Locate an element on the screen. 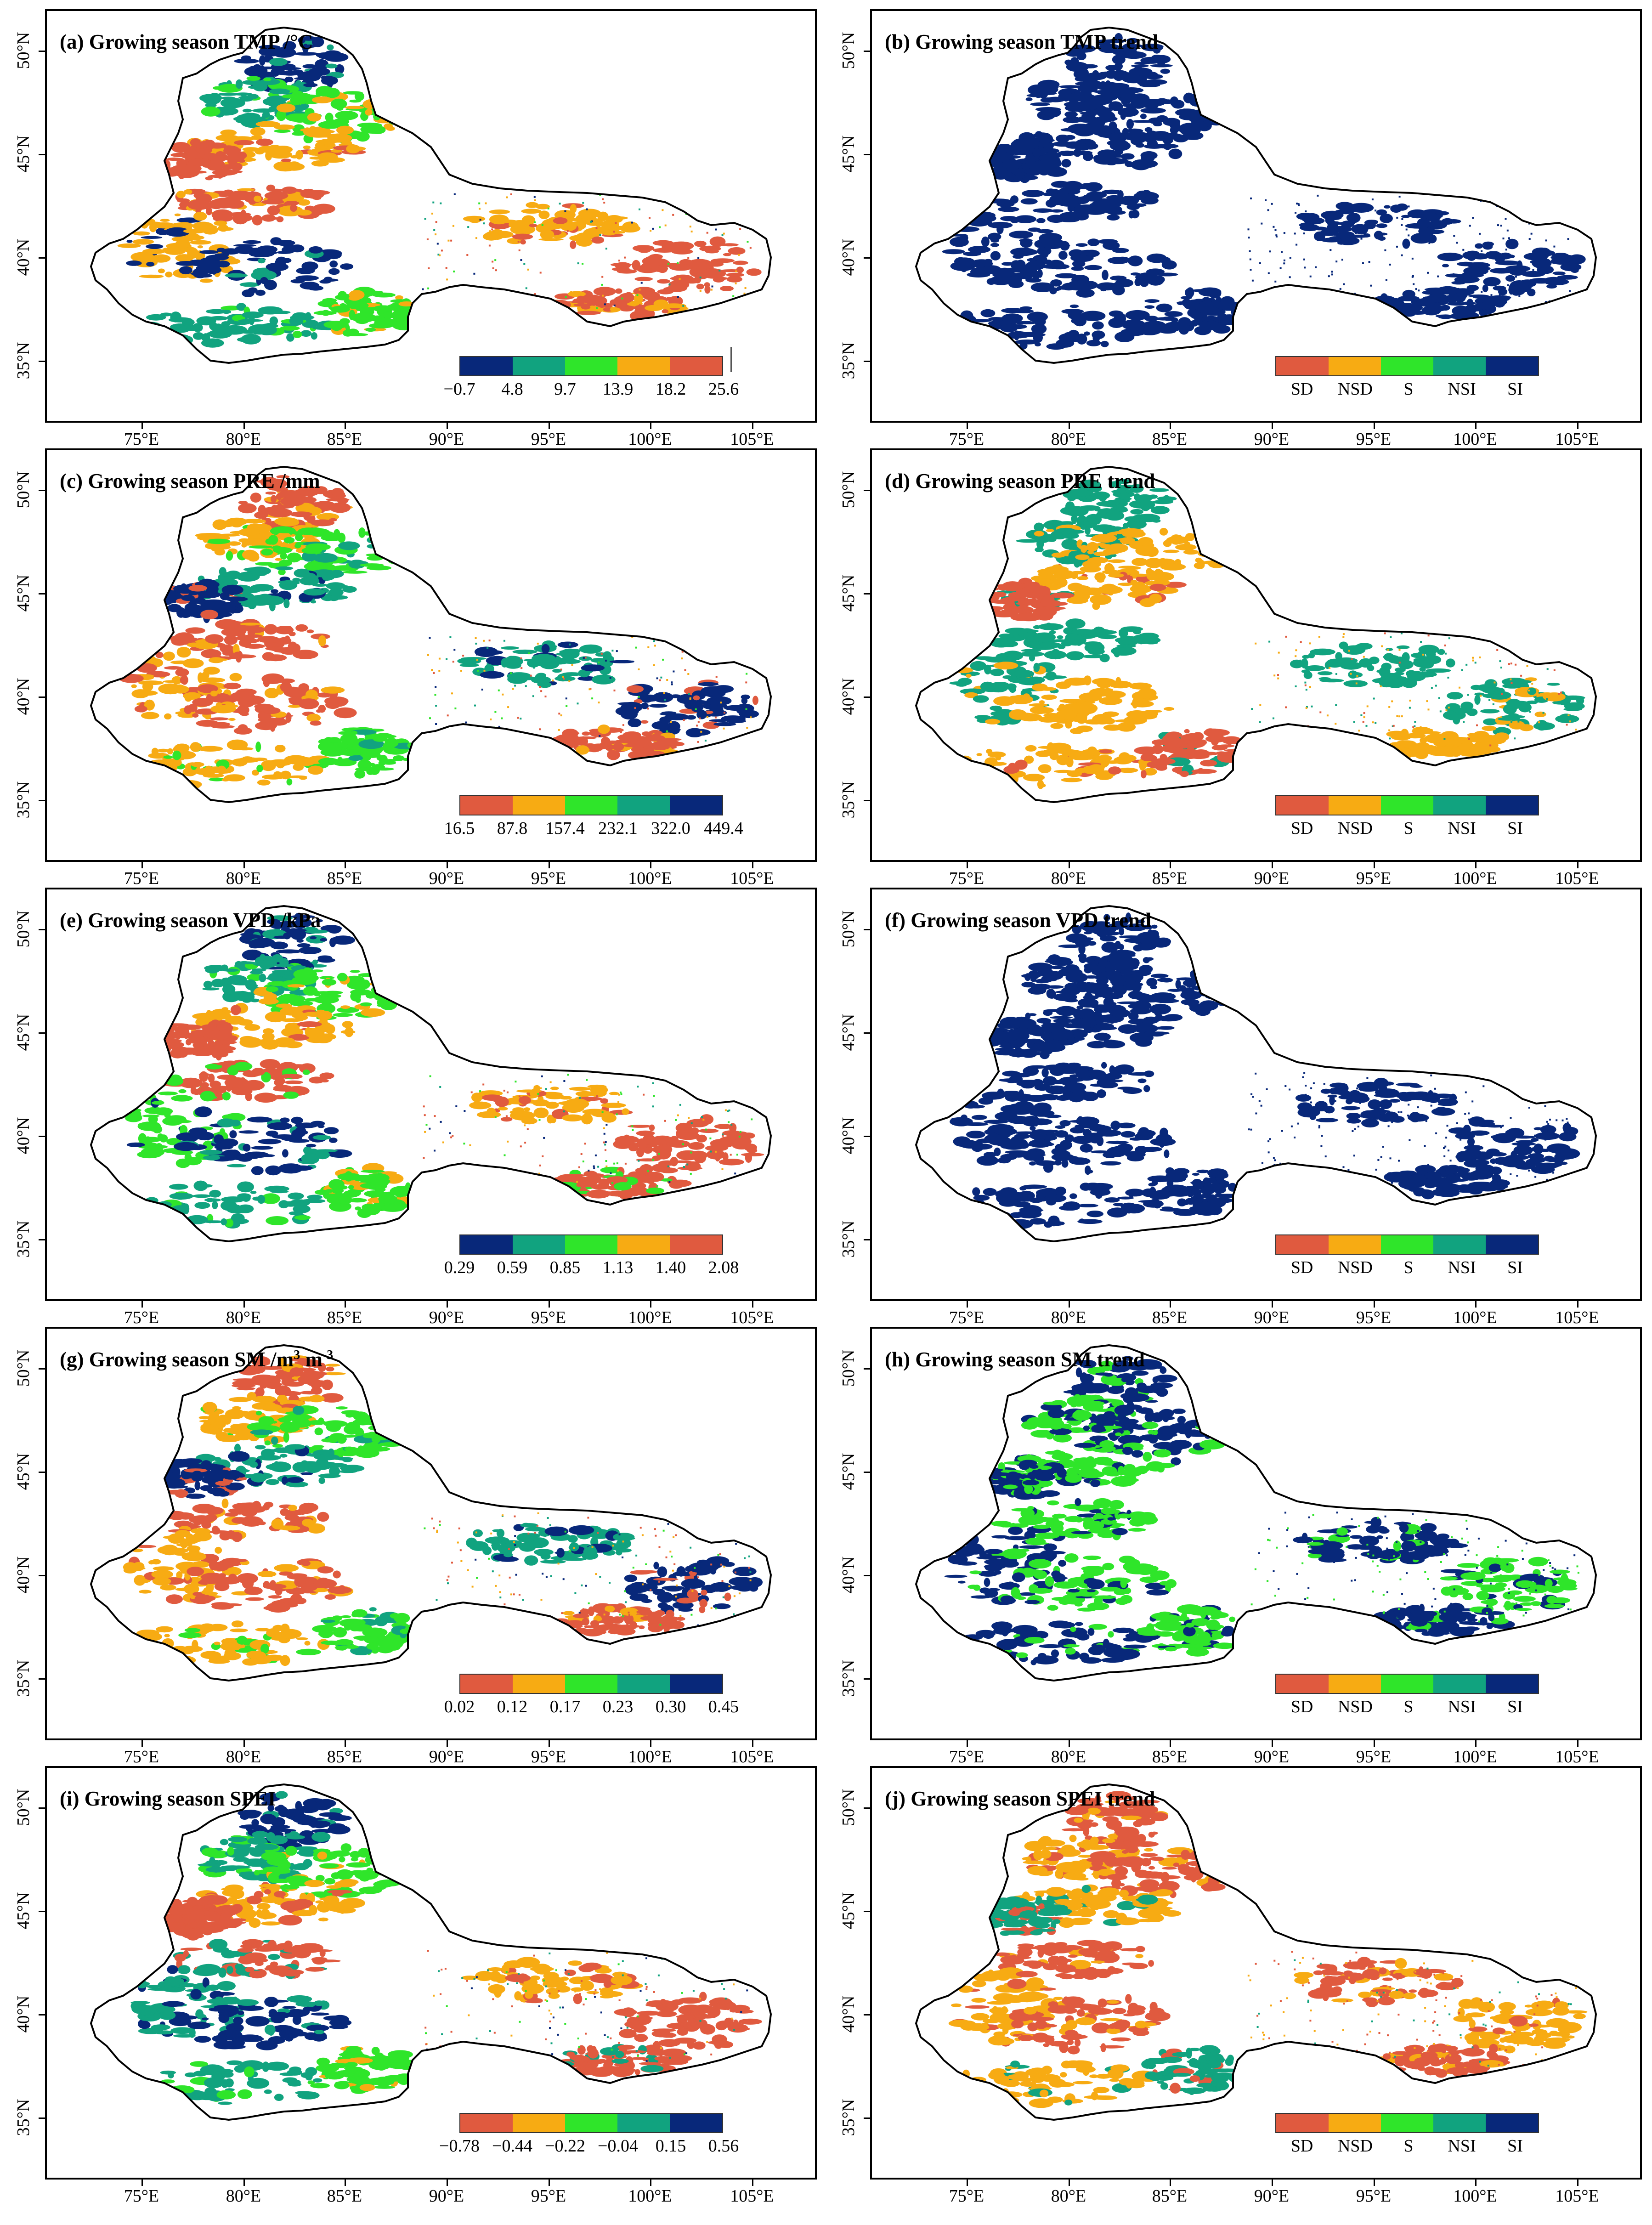 Image resolution: width=1652 pixels, height=2225 pixels. region-map is located at coordinates (1256, 195).